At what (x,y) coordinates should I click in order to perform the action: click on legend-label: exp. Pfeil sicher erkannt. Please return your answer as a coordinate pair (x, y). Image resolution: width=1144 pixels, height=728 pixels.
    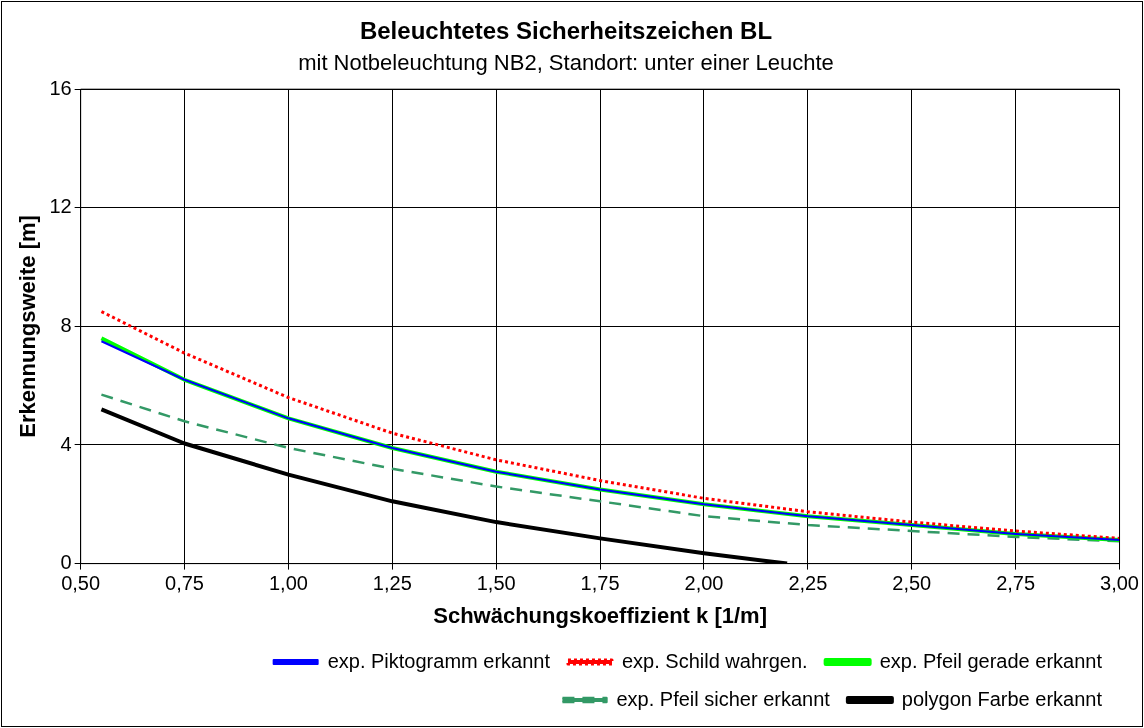
    Looking at the image, I should click on (723, 698).